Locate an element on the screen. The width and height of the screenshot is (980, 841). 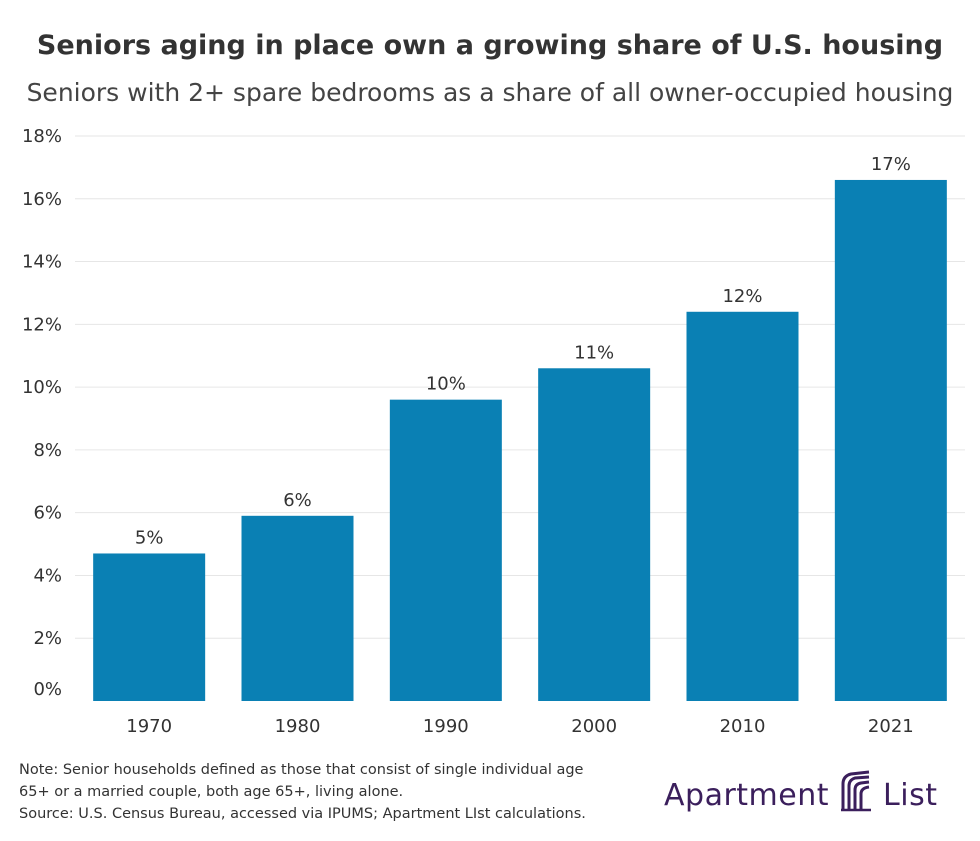
y-tick-label: 18% is located at coordinates (42, 136).